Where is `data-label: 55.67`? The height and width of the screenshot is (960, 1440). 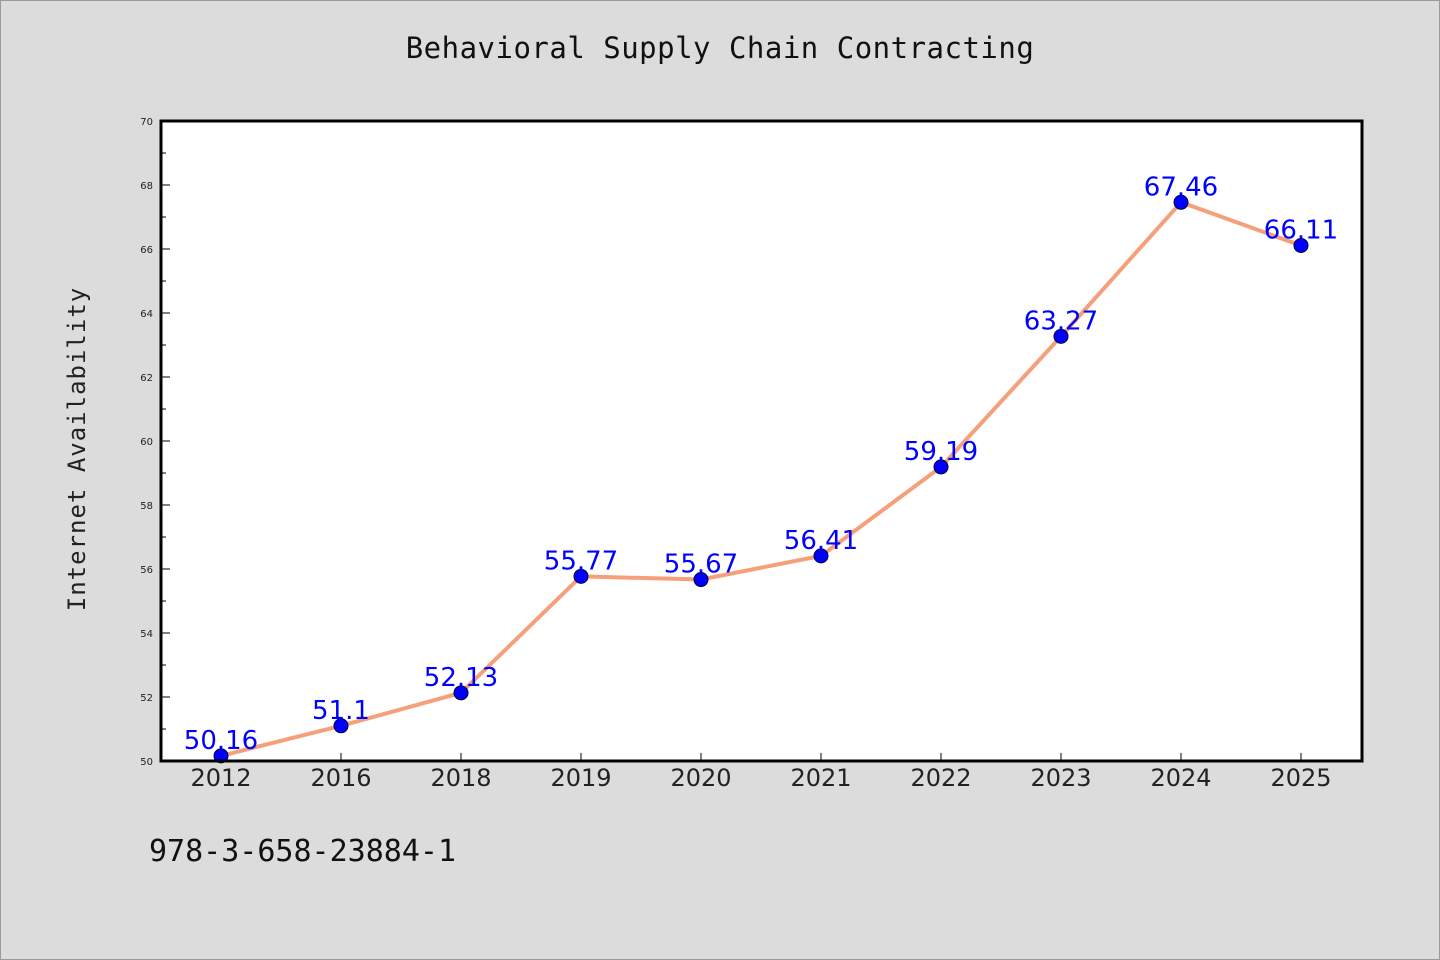 data-label: 55.67 is located at coordinates (701, 565).